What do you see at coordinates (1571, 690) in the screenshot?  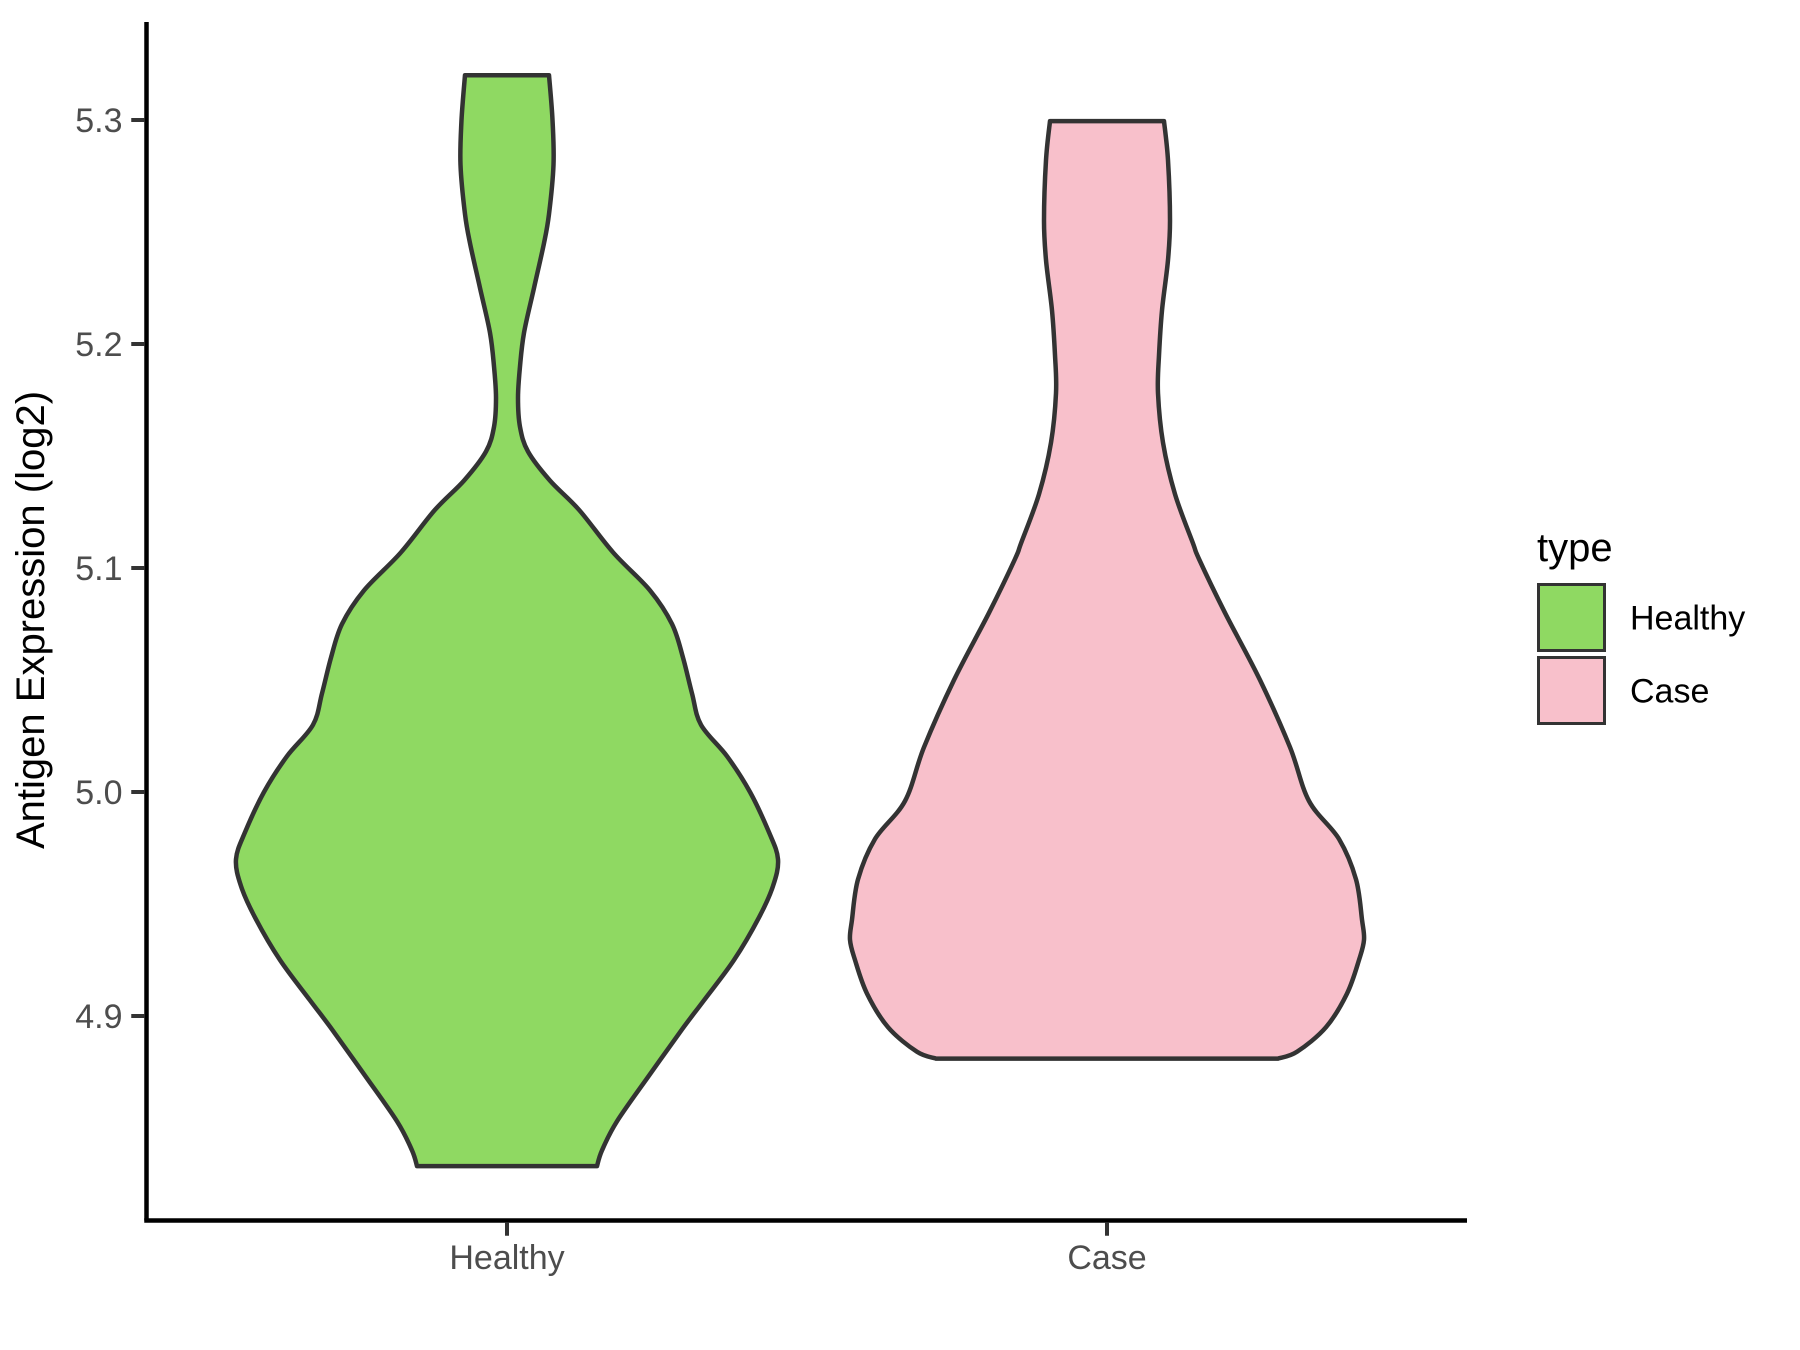 I see `legend-key-case` at bounding box center [1571, 690].